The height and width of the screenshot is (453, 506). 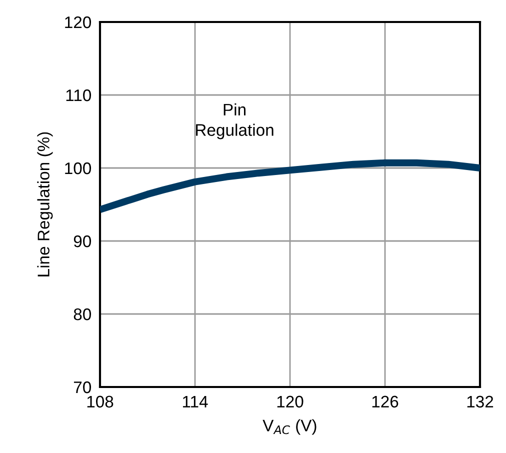 What do you see at coordinates (195, 402) in the screenshot?
I see `x-tick-label: 114` at bounding box center [195, 402].